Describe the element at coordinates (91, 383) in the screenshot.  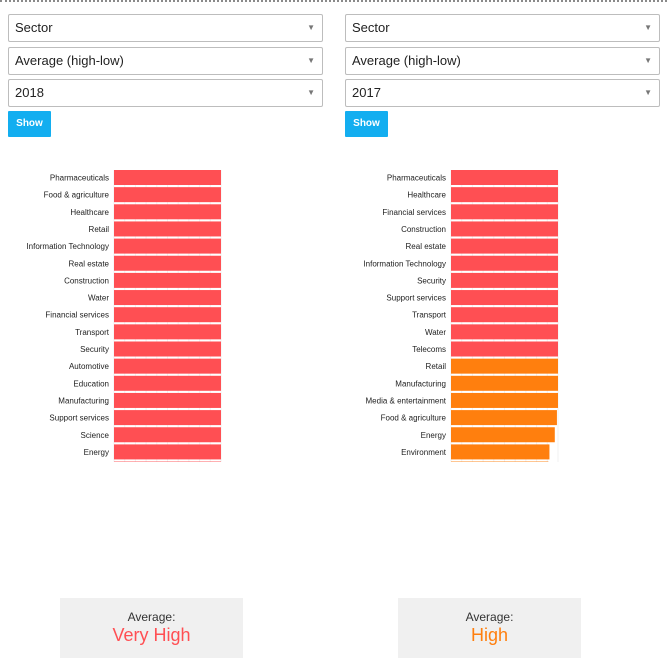
I see `category-label-education: Education` at that location.